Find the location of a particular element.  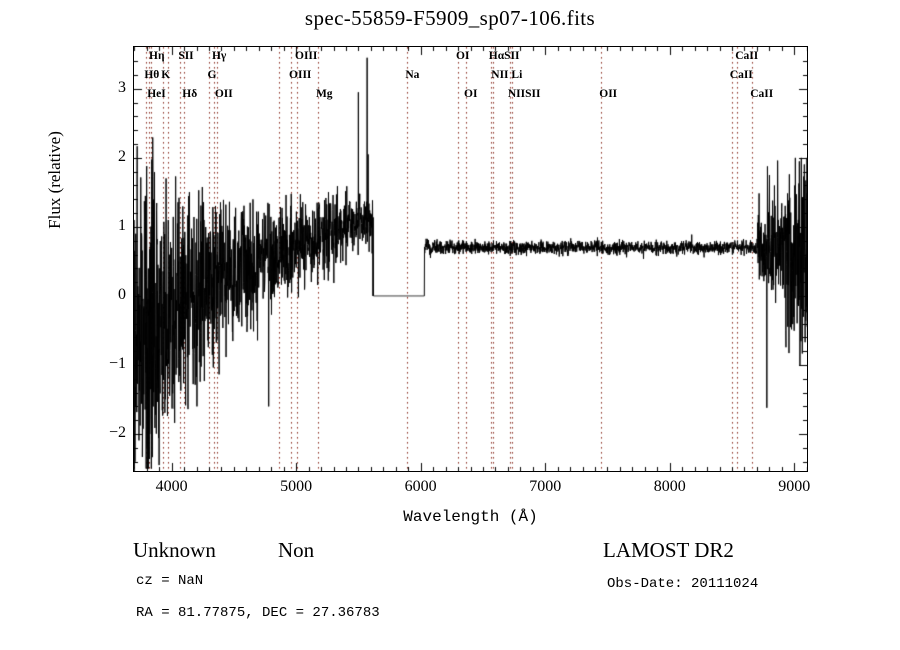

line-label-mg: Mg is located at coordinates (324, 94).